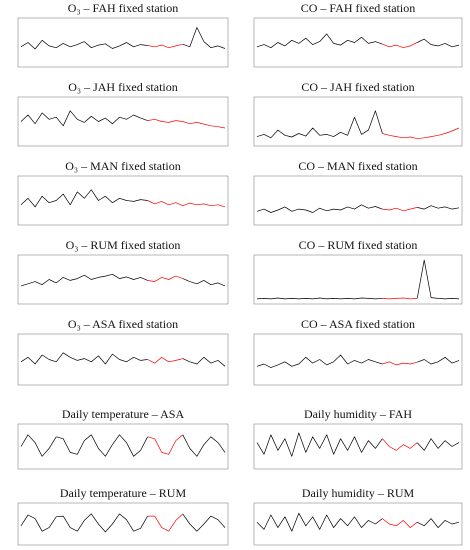 This screenshot has width=470, height=550. What do you see at coordinates (358, 414) in the screenshot?
I see `panel-title: Daily humidity – FAH` at bounding box center [358, 414].